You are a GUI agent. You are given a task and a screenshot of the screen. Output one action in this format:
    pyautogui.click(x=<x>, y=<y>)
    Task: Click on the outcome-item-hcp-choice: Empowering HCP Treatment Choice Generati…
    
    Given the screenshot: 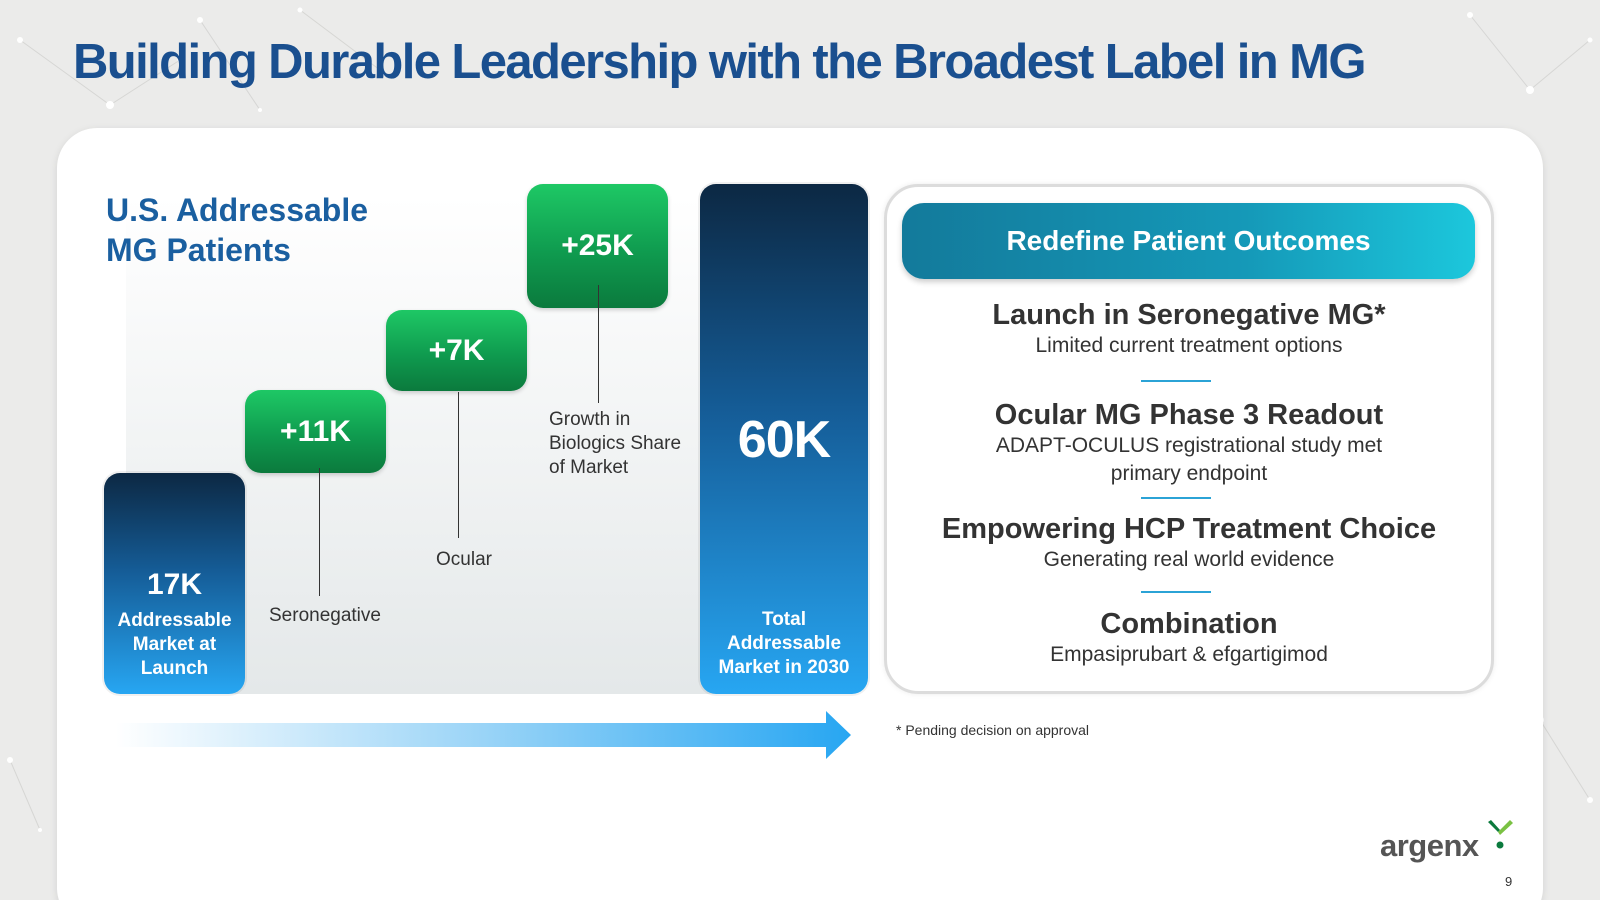 What is the action you would take?
    pyautogui.click(x=1189, y=543)
    